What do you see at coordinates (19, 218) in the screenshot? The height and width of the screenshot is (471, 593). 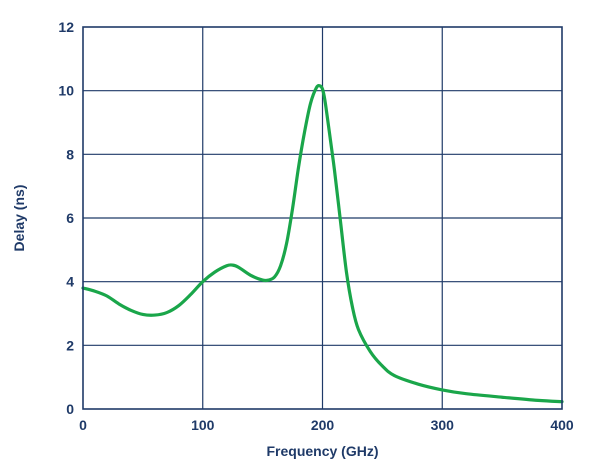 I see `y-axis-title: Delay (ns)` at bounding box center [19, 218].